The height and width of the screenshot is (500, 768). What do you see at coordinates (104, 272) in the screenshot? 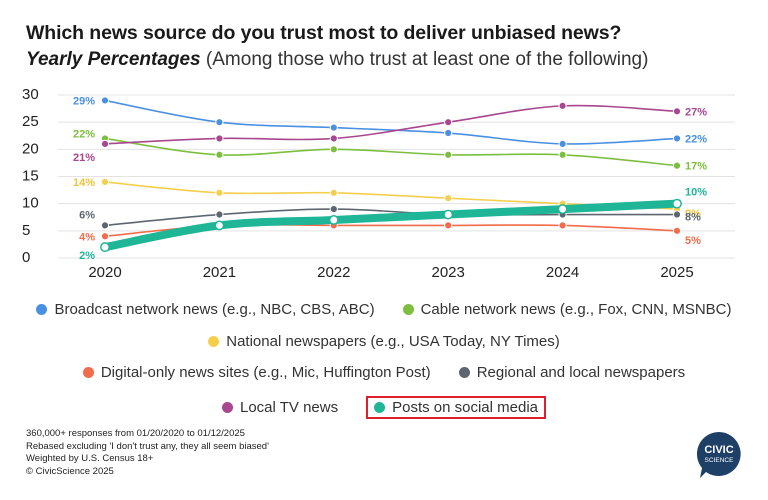
I see `x-tick-label: 2020` at bounding box center [104, 272].